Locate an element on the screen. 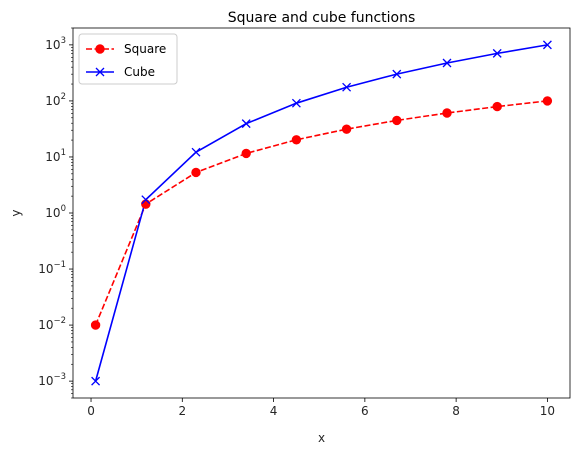  y-tick-label: 10⁻¹ is located at coordinates (52, 268).